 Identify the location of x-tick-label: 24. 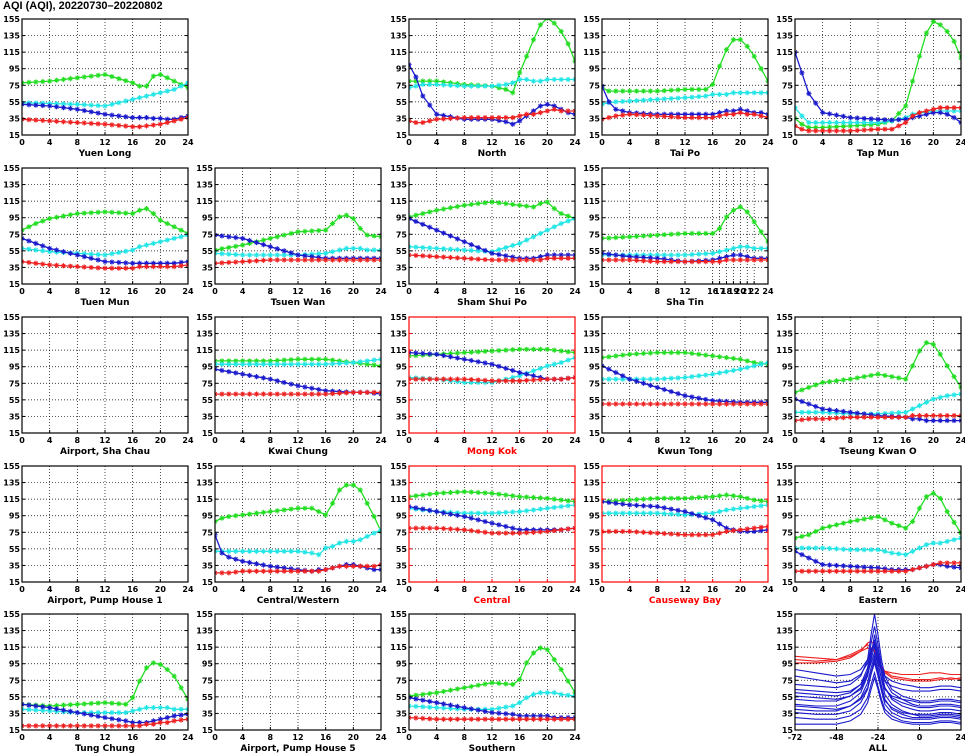
(768, 142).